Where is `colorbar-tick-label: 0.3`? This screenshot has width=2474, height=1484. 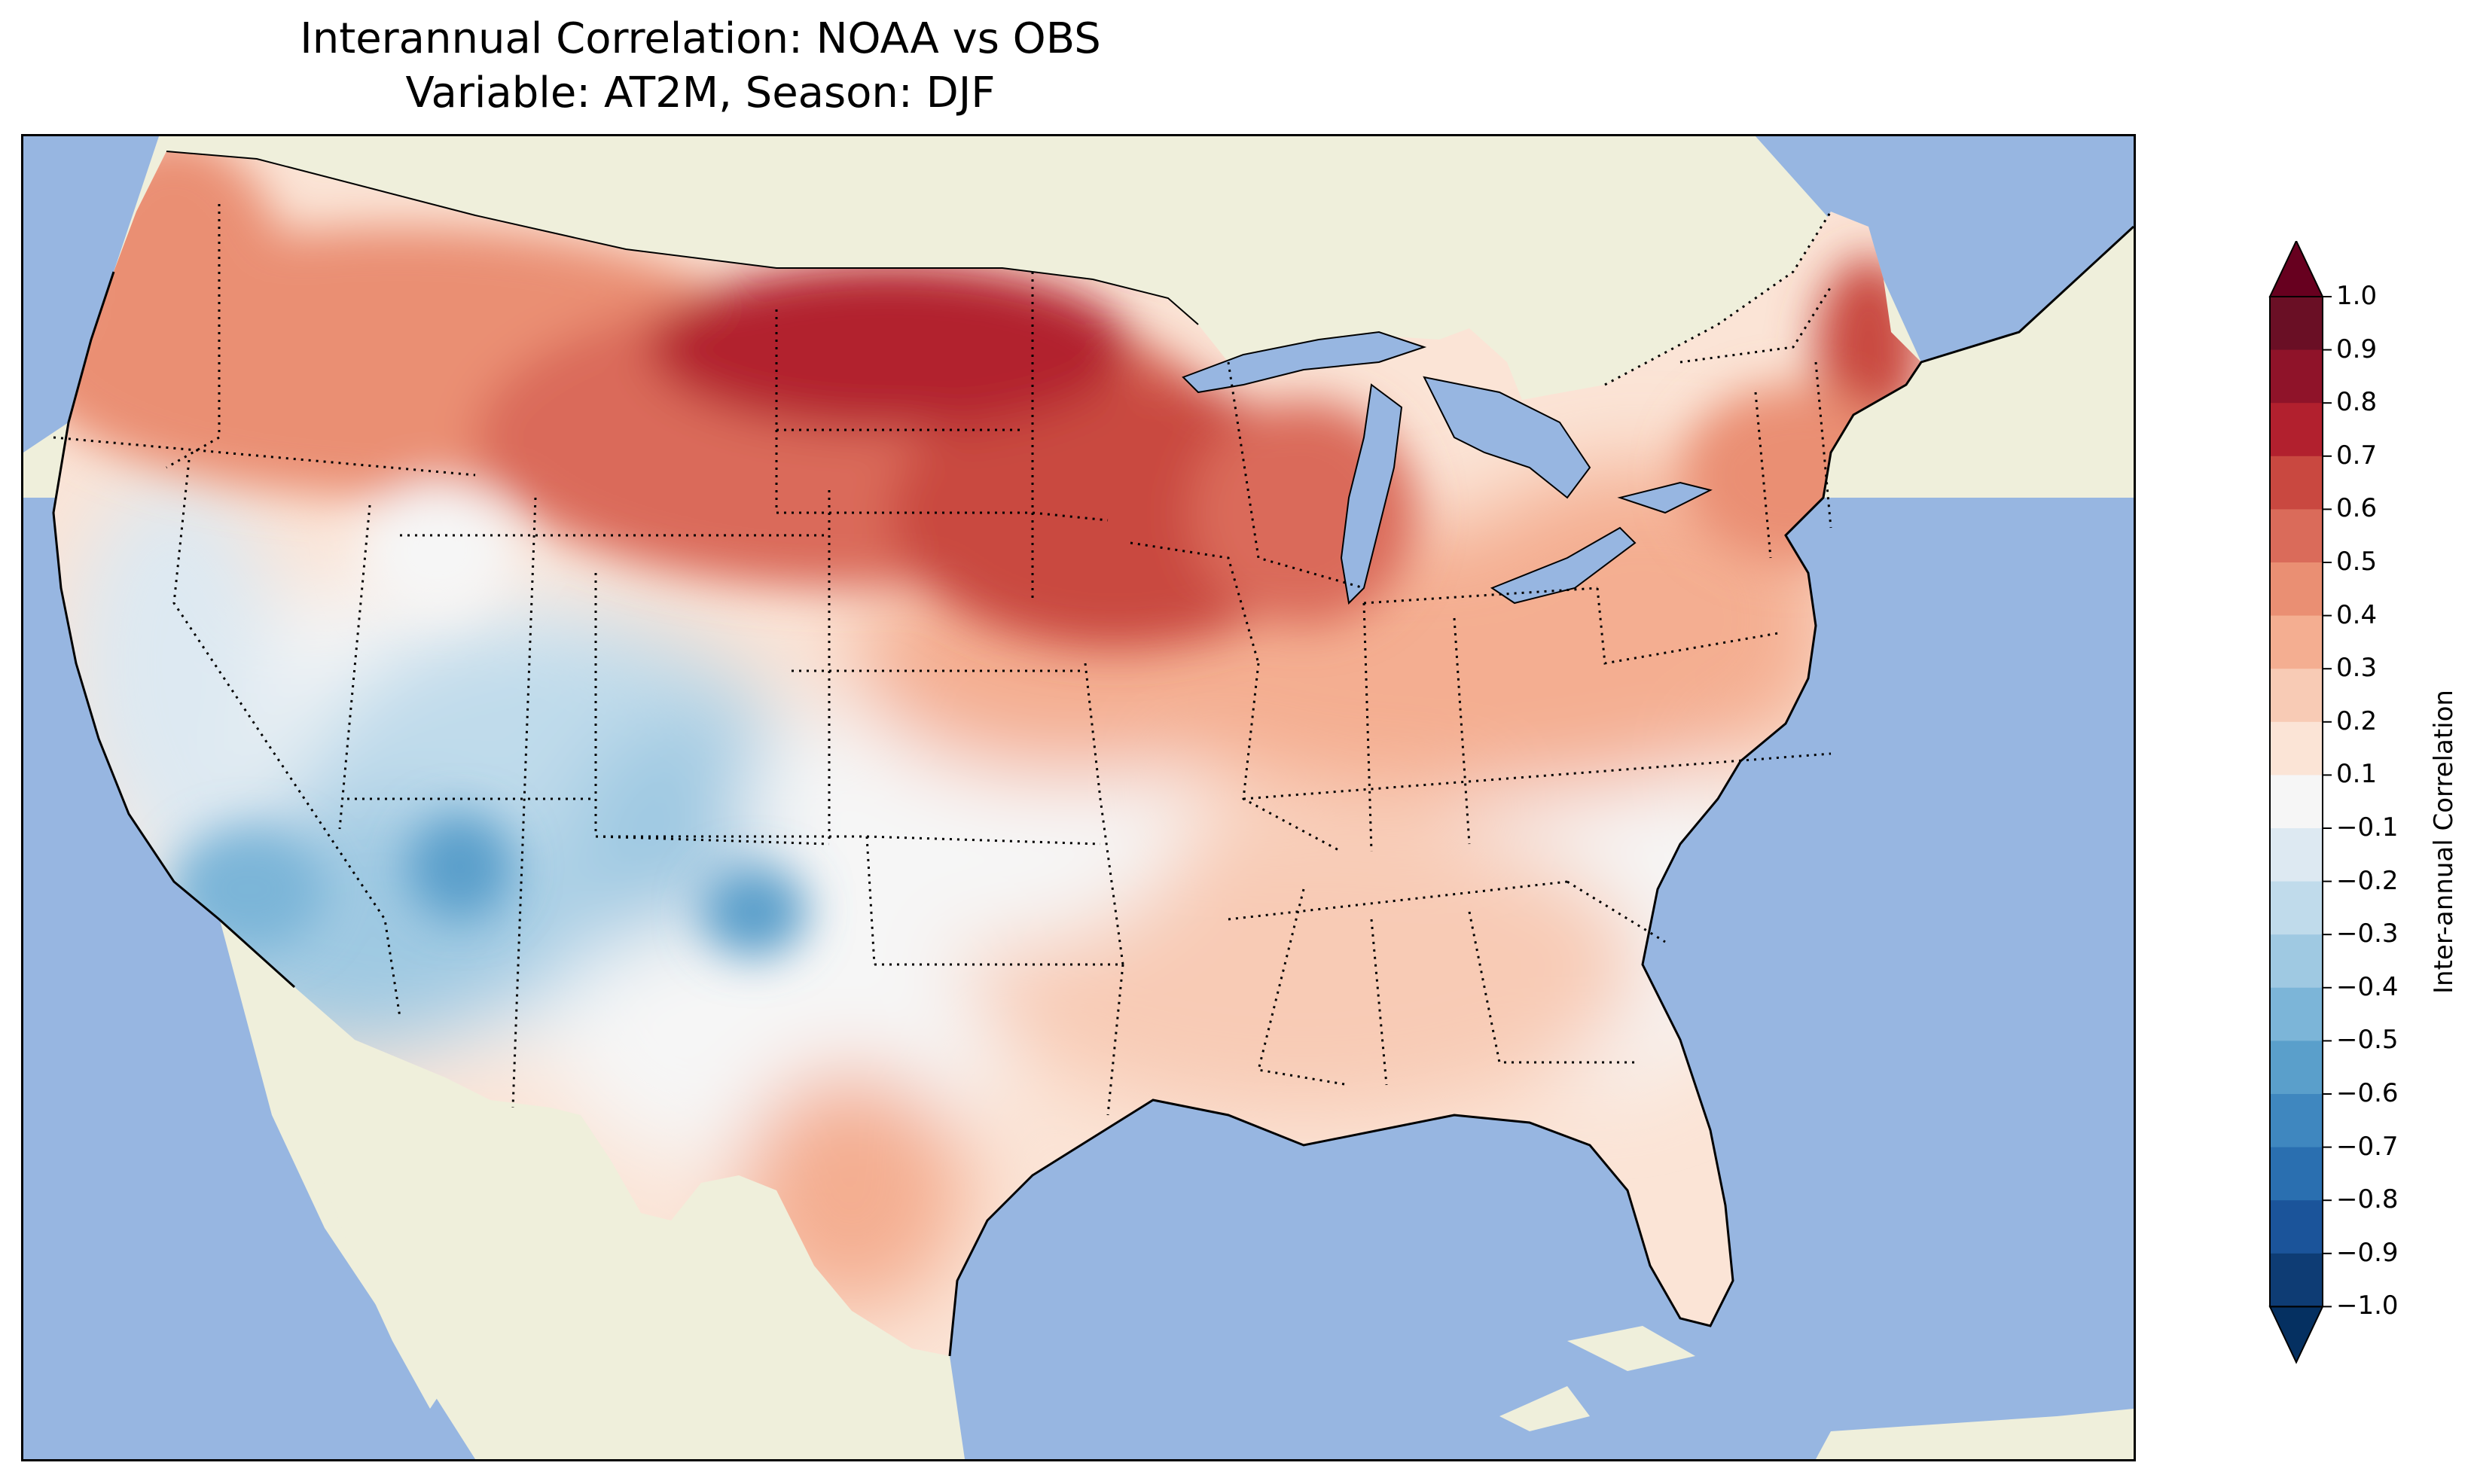
colorbar-tick-label: 0.3 is located at coordinates (2357, 668).